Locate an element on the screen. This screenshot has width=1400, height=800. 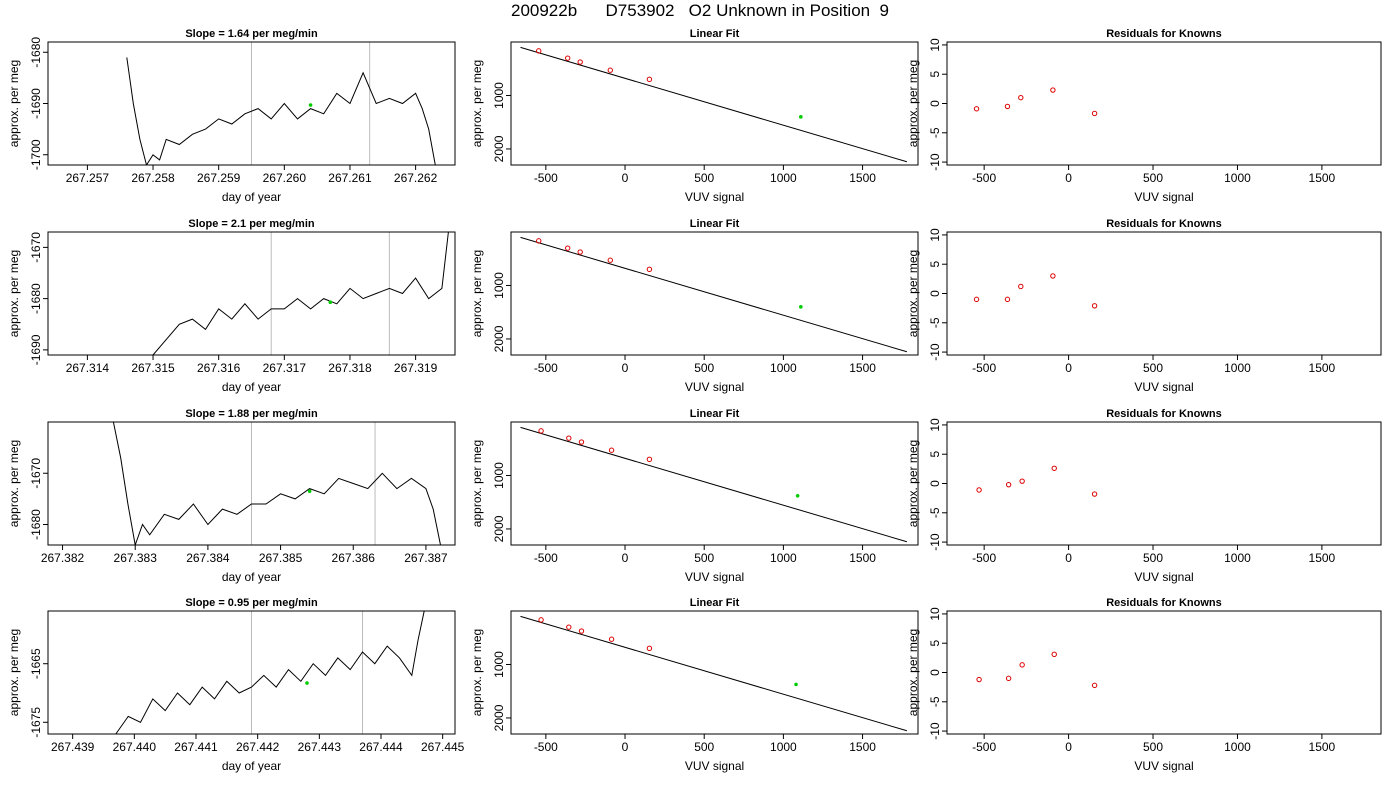
x-tick-label: 267.384 is located at coordinates (208, 558).